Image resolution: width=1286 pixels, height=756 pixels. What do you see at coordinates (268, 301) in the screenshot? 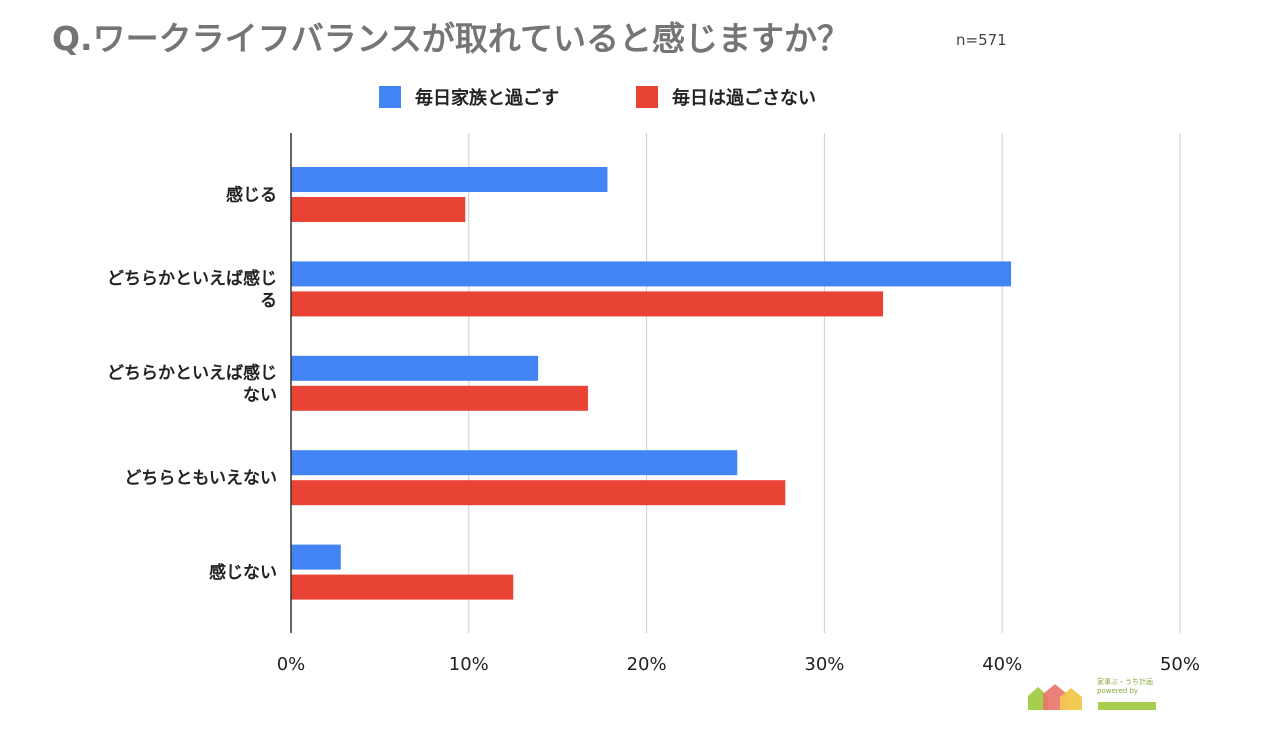
I see `category-label: る` at bounding box center [268, 301].